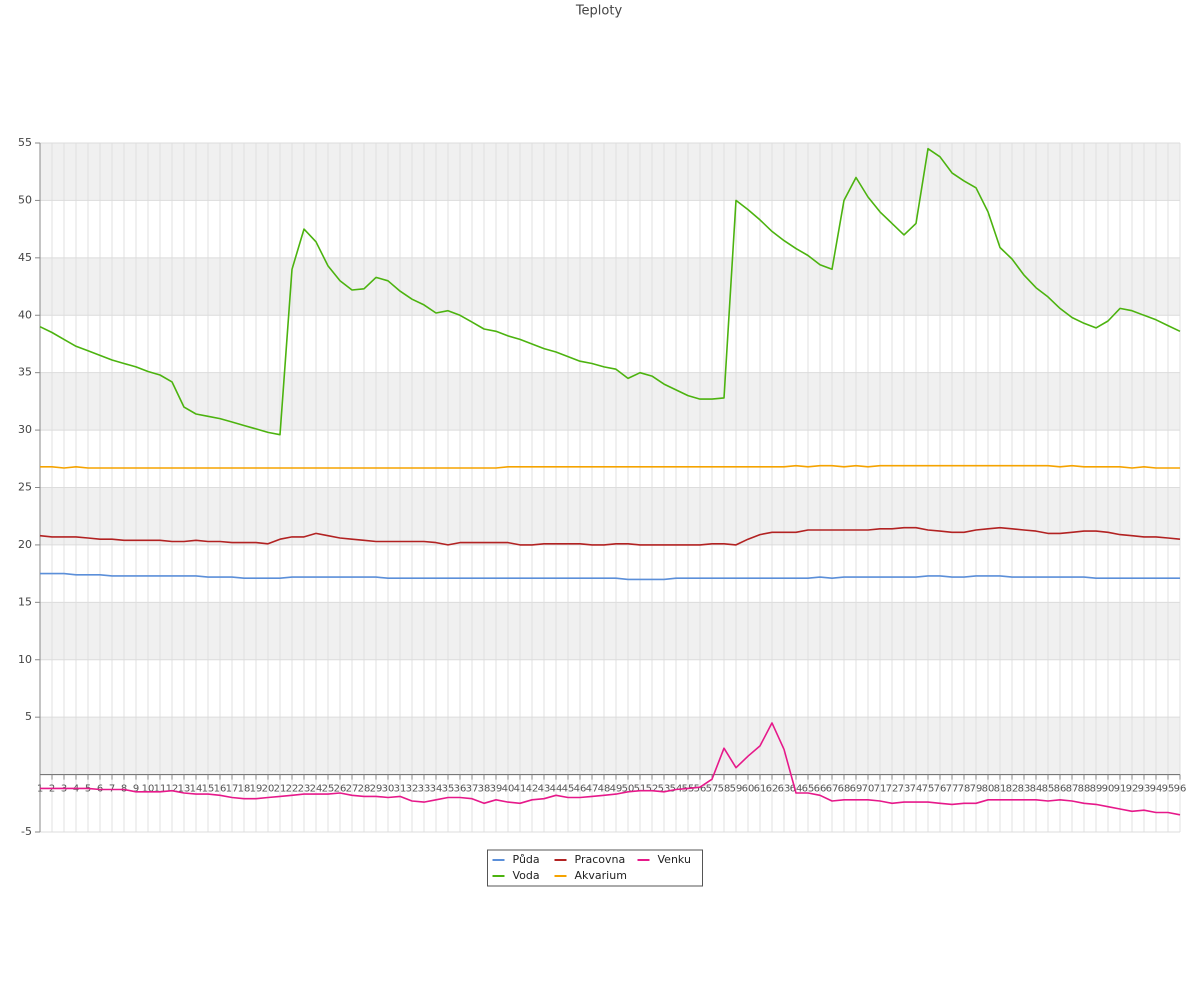 This screenshot has width=1200, height=1000. I want to click on x-tick-label: 32, so click(412, 789).